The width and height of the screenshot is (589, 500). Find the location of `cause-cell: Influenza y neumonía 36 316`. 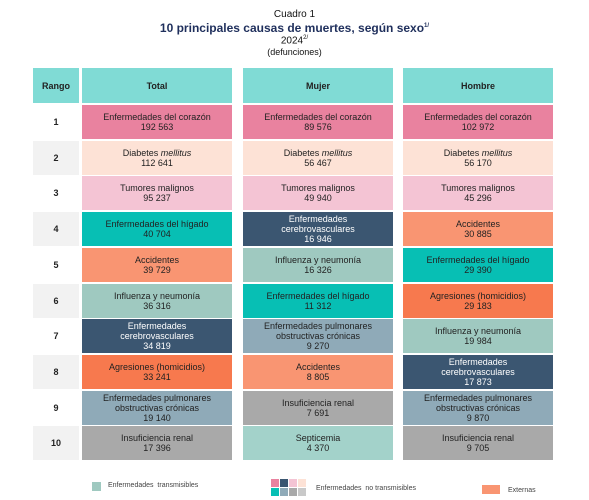

cause-cell: Influenza y neumonía 36 316 is located at coordinates (157, 300).